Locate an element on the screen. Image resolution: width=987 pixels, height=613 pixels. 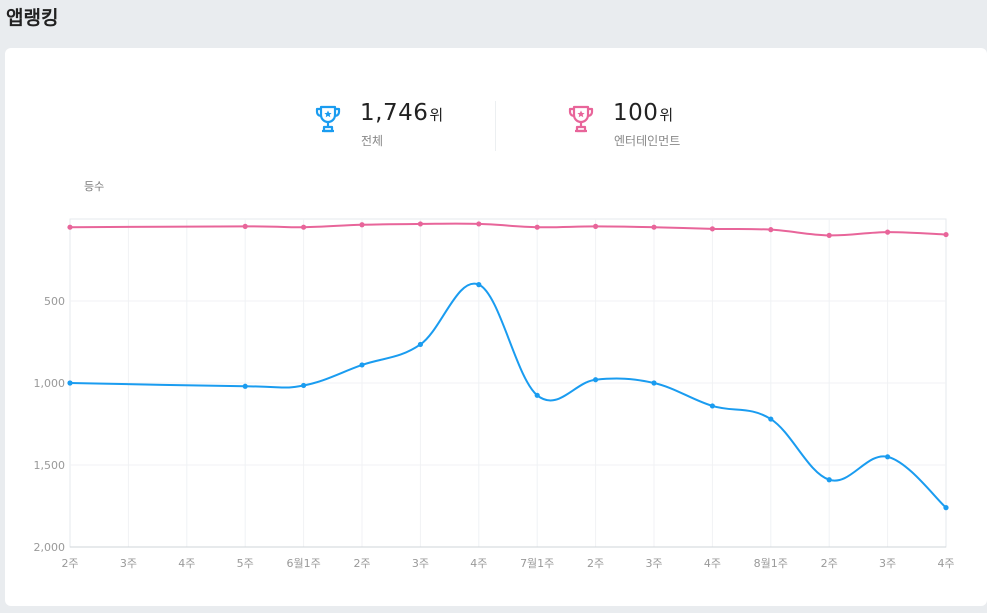
y-tick-label: 500 is located at coordinates (54, 301).